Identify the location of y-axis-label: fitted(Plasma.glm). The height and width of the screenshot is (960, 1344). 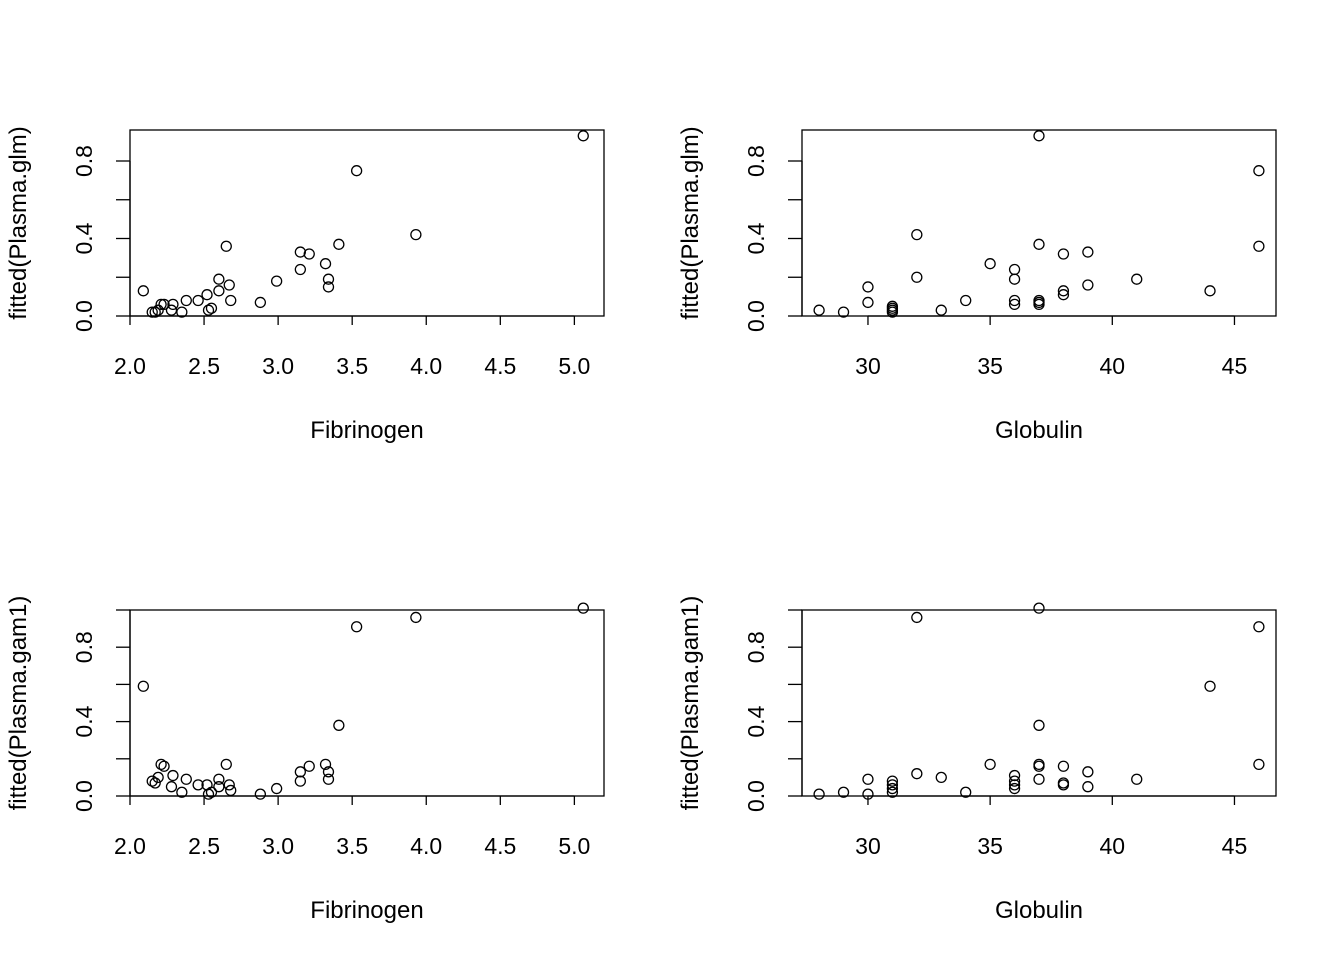
(690, 222).